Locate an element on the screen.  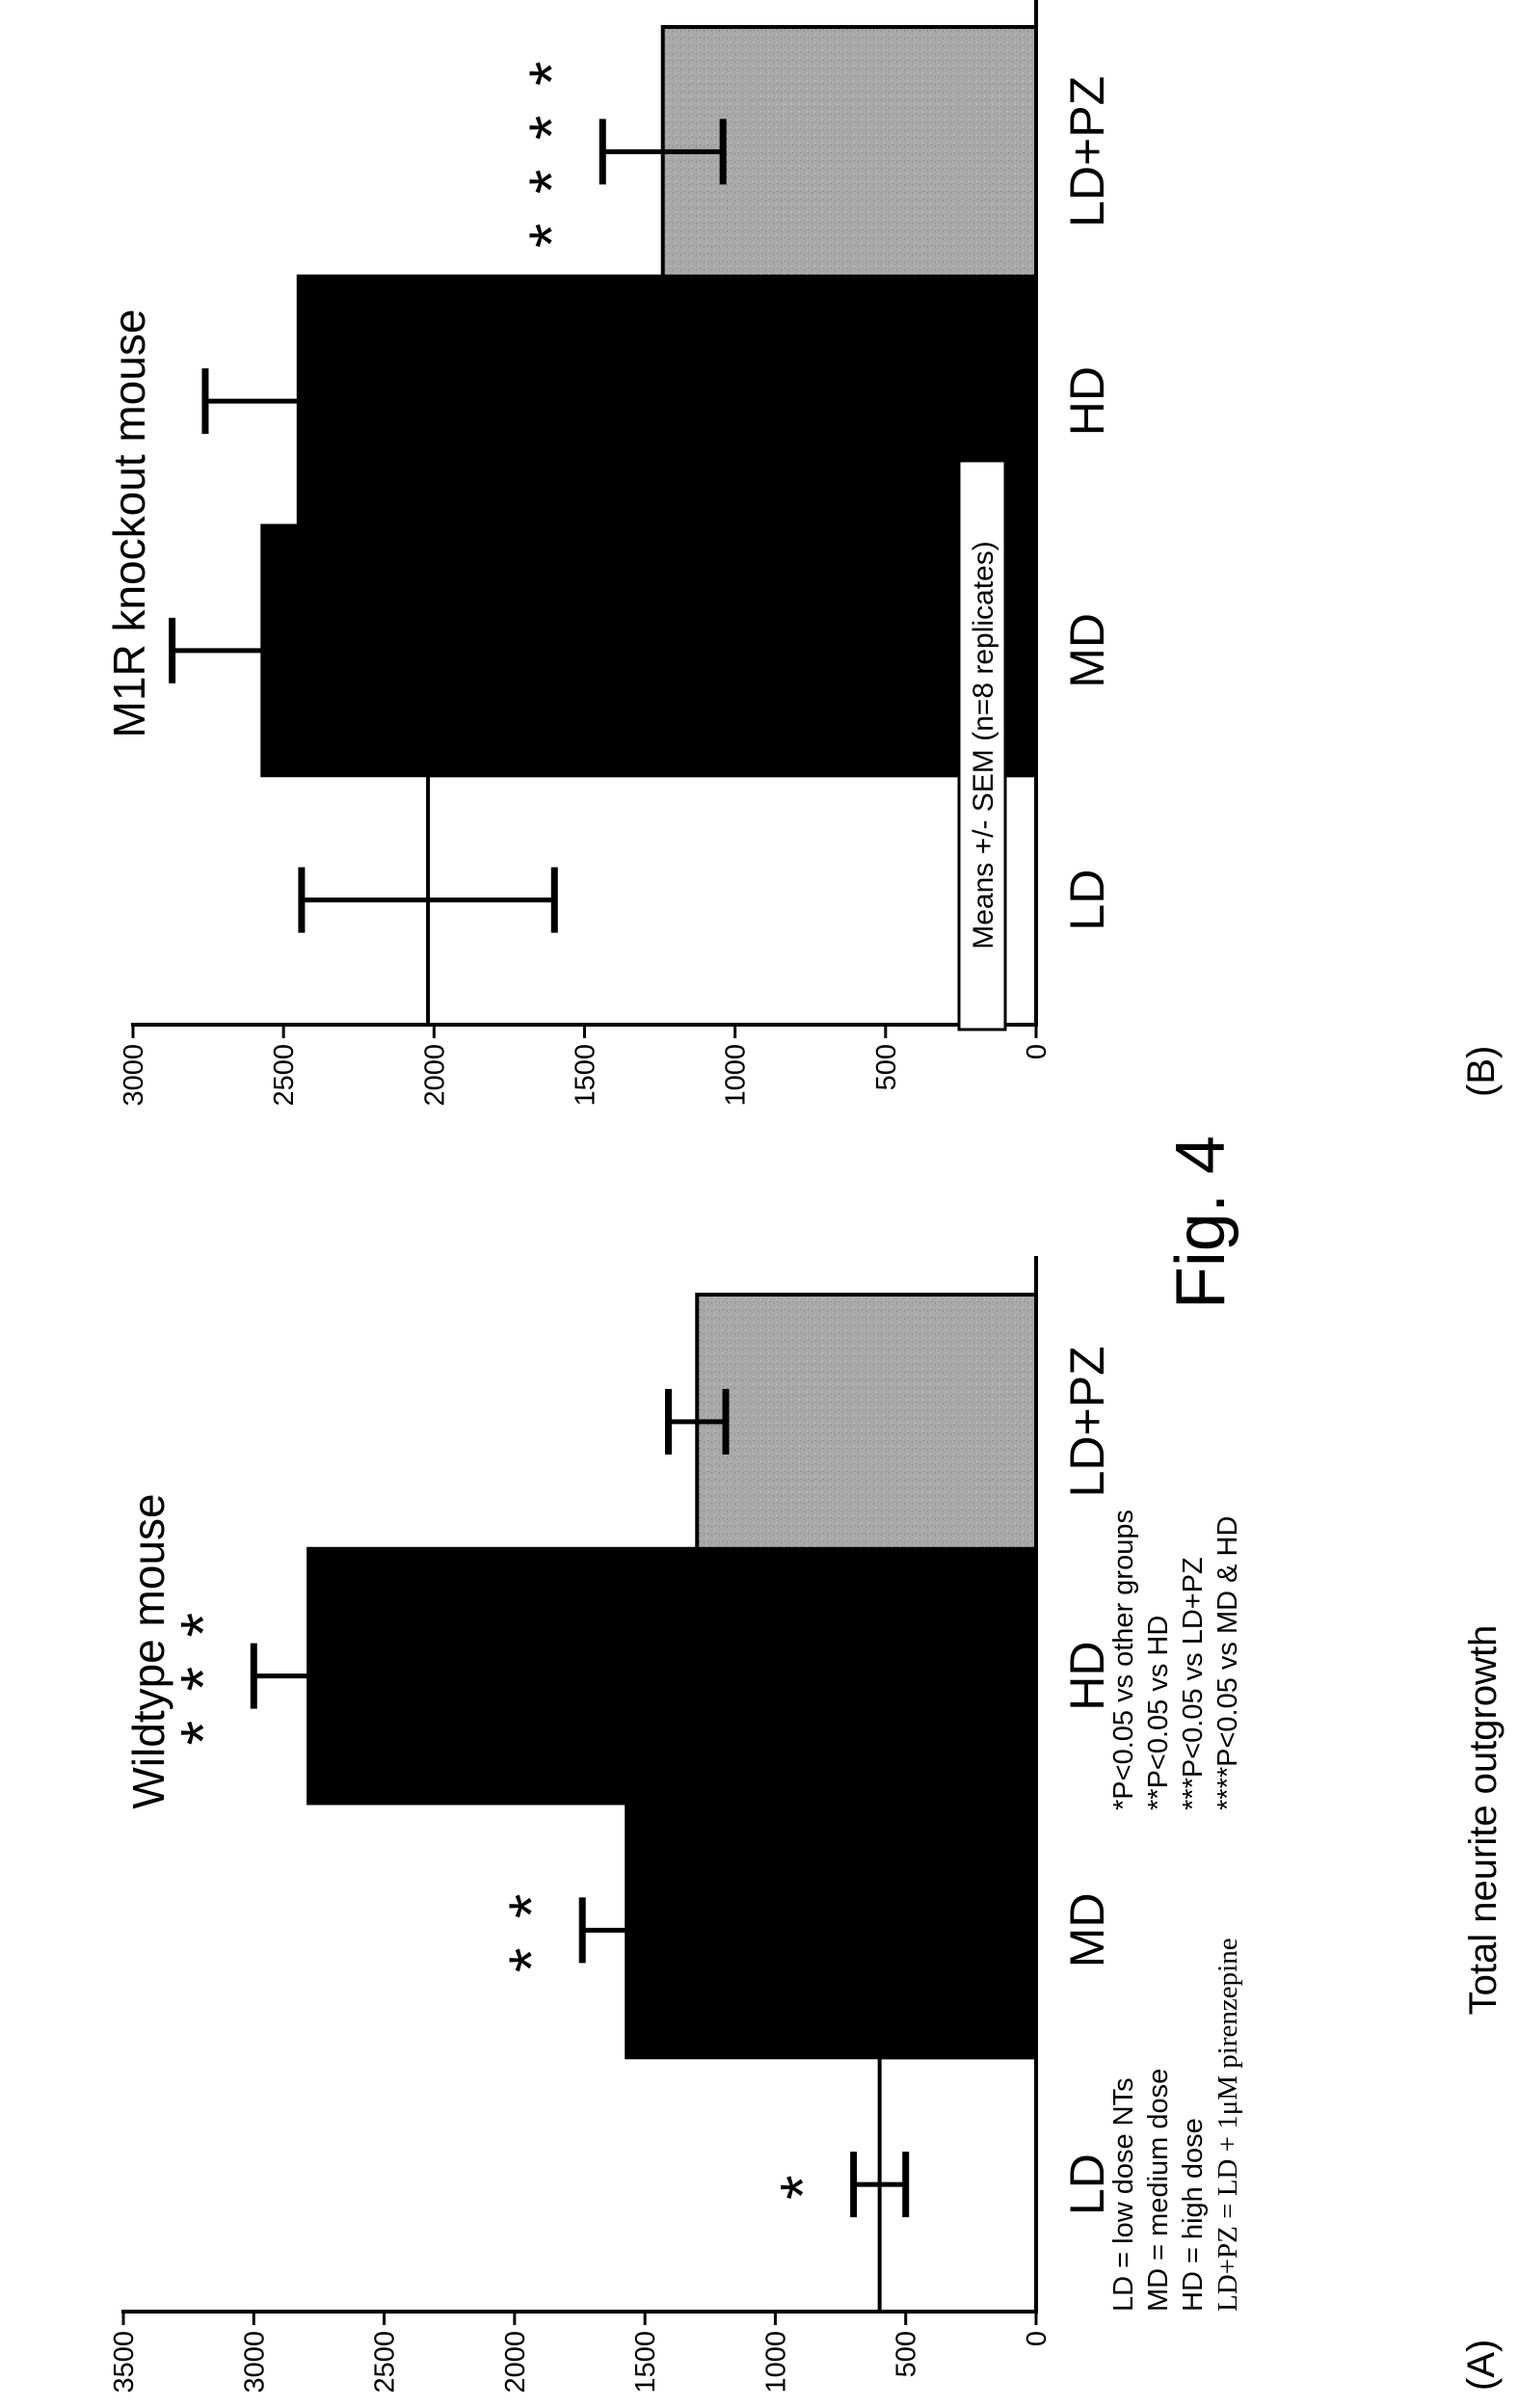
y-tick-label-a: 1500 is located at coordinates (645, 2362).